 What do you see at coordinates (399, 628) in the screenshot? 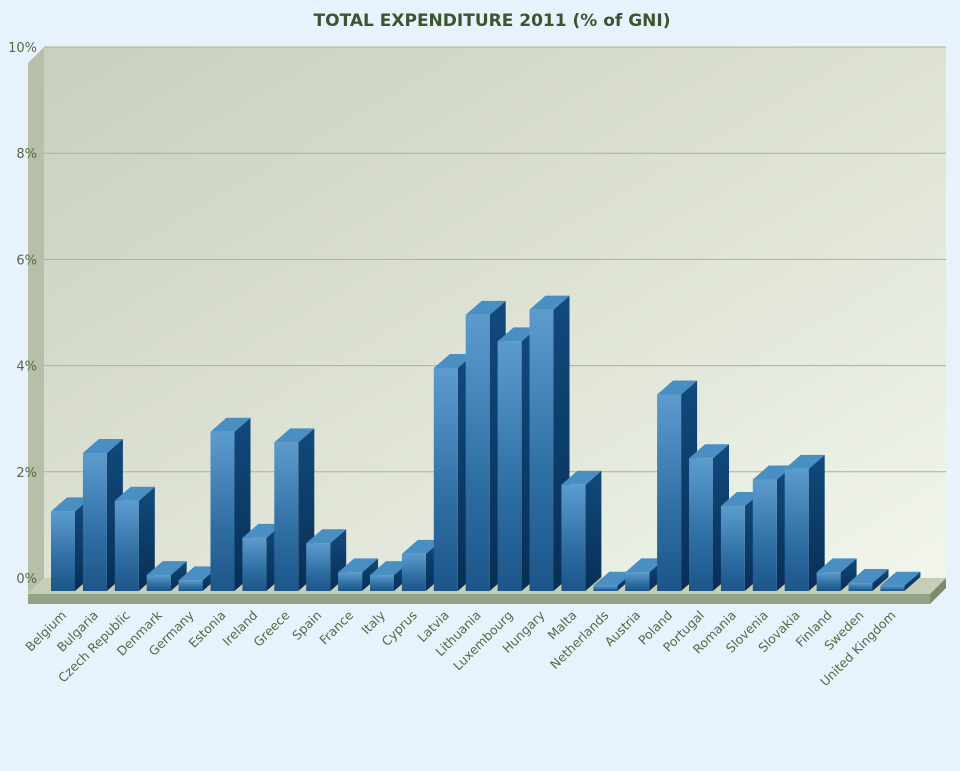
I see `x-tick-label: Cyprus` at bounding box center [399, 628].